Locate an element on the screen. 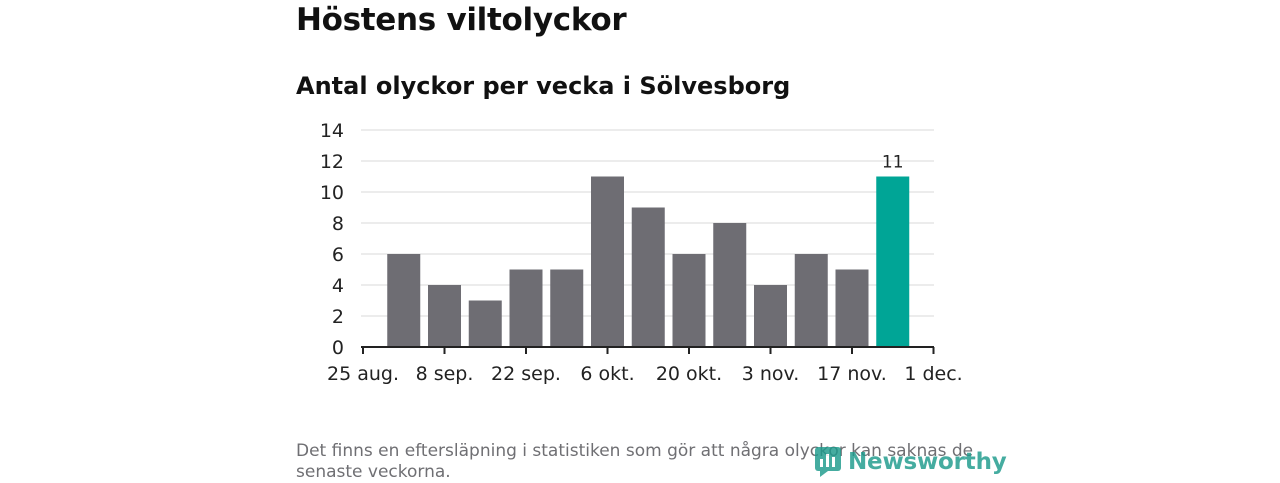  x-tick-label: 20 okt. is located at coordinates (689, 374).